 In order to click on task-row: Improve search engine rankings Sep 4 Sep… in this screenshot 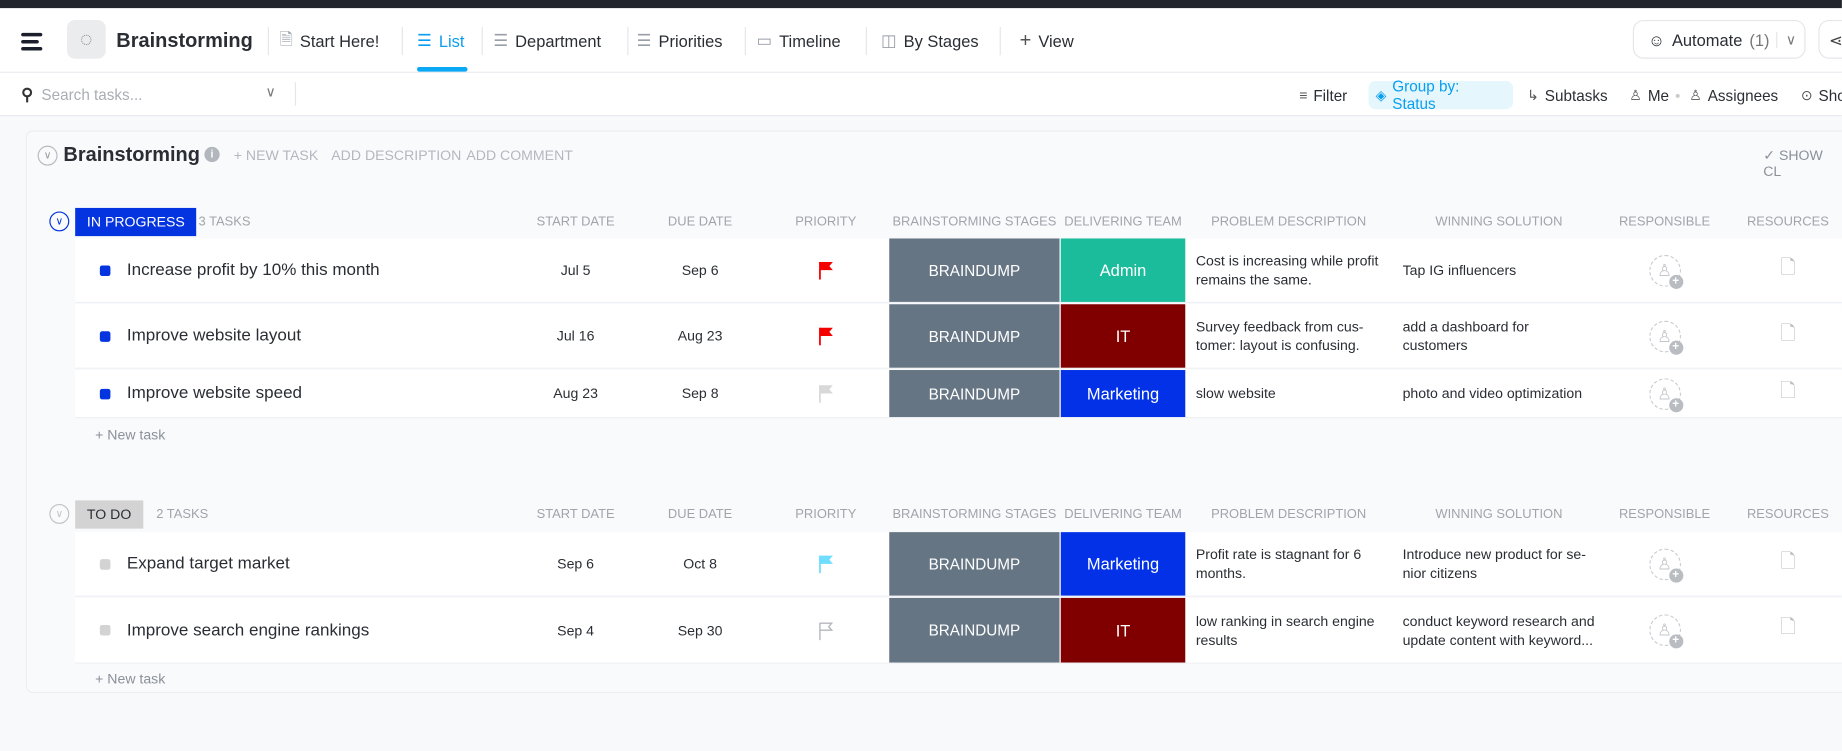, I will do `click(958, 630)`.